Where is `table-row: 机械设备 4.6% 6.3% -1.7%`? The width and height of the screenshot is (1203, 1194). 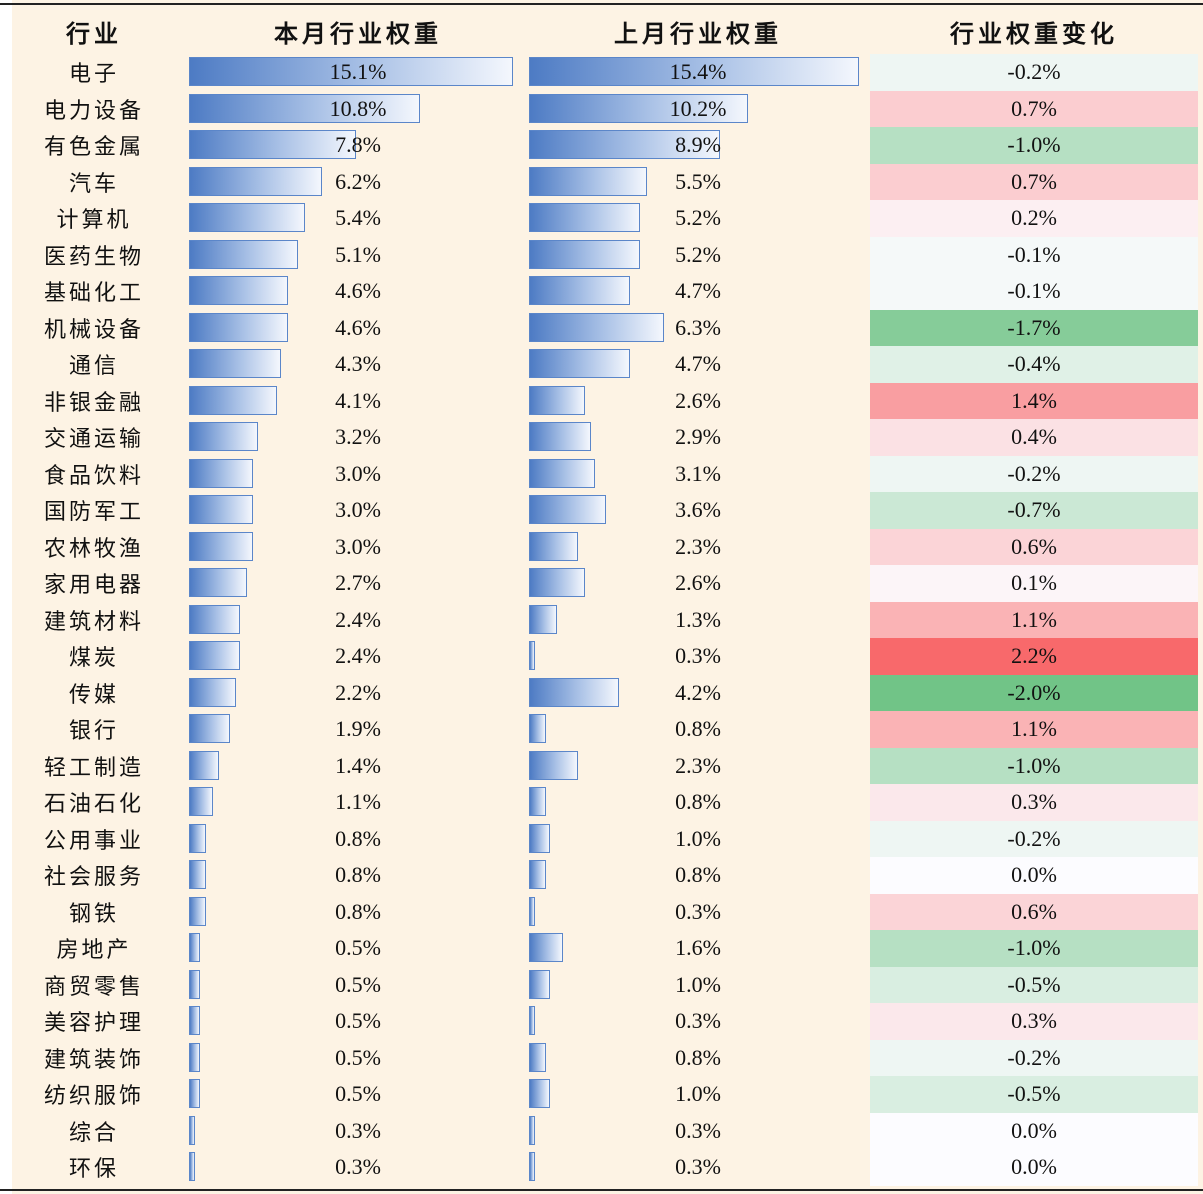 table-row: 机械设备 4.6% 6.3% -1.7% is located at coordinates (601, 327).